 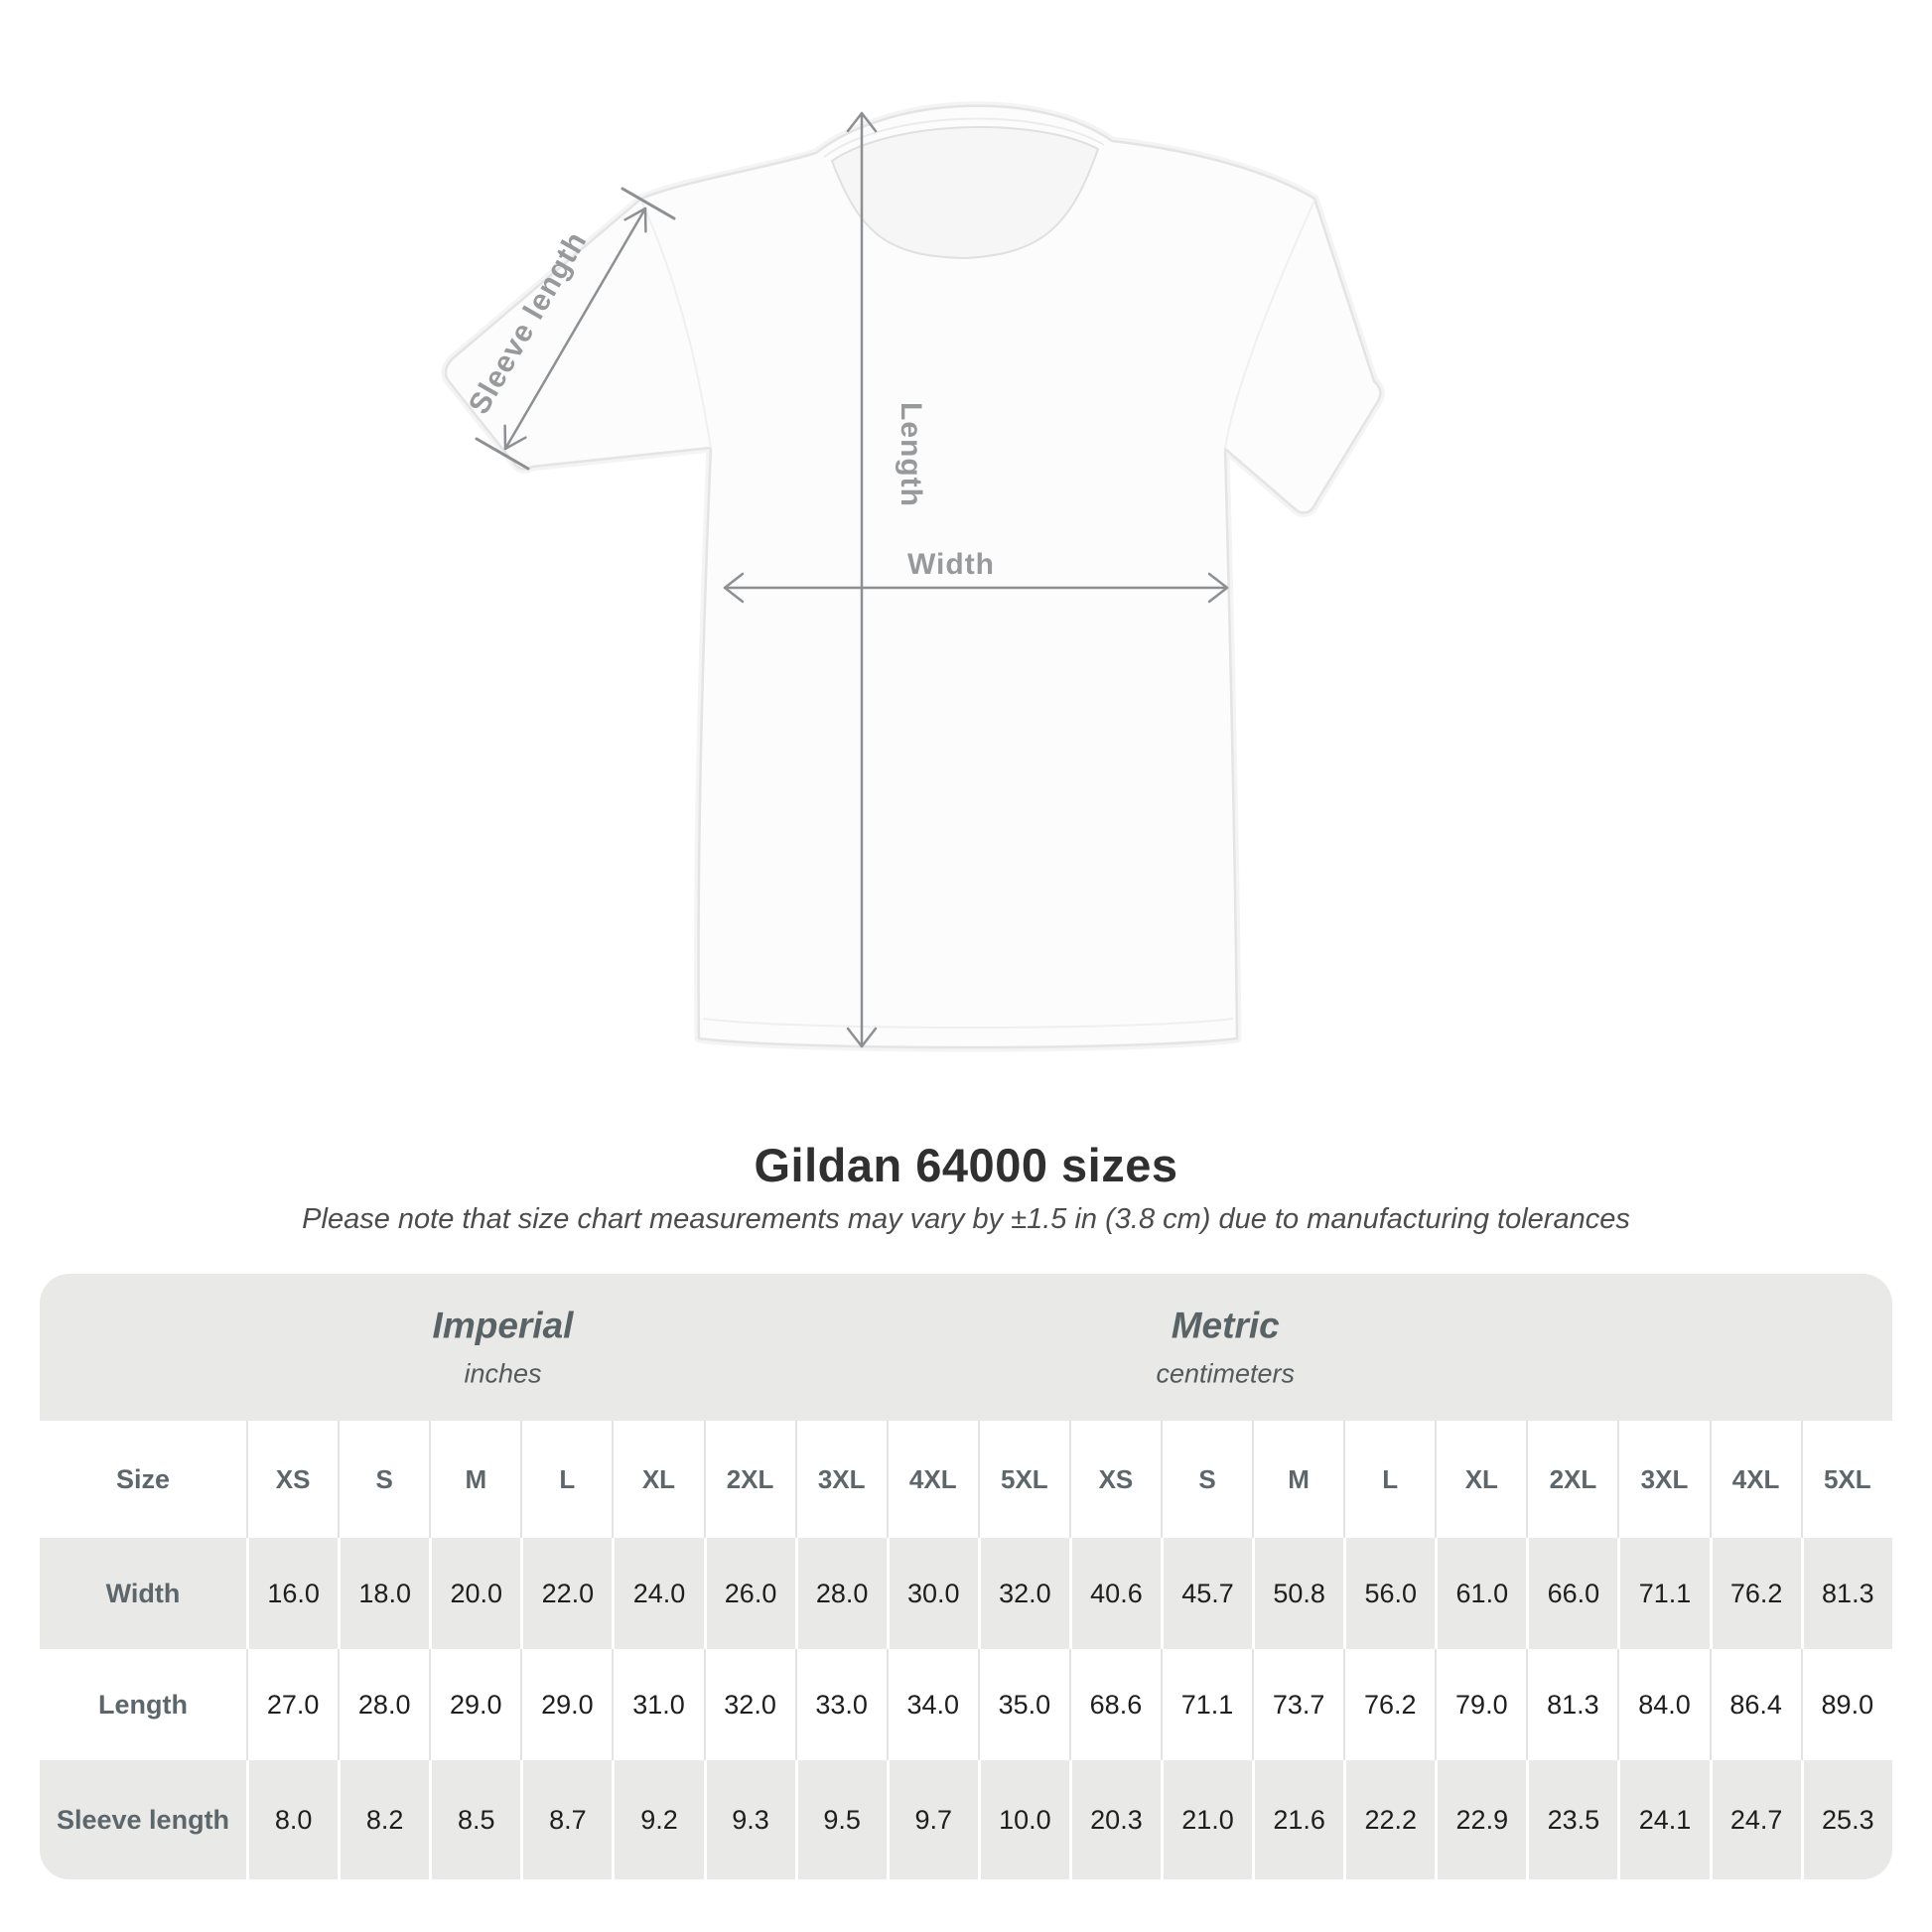 I want to click on measurement-value: 22.9, so click(x=1480, y=1820).